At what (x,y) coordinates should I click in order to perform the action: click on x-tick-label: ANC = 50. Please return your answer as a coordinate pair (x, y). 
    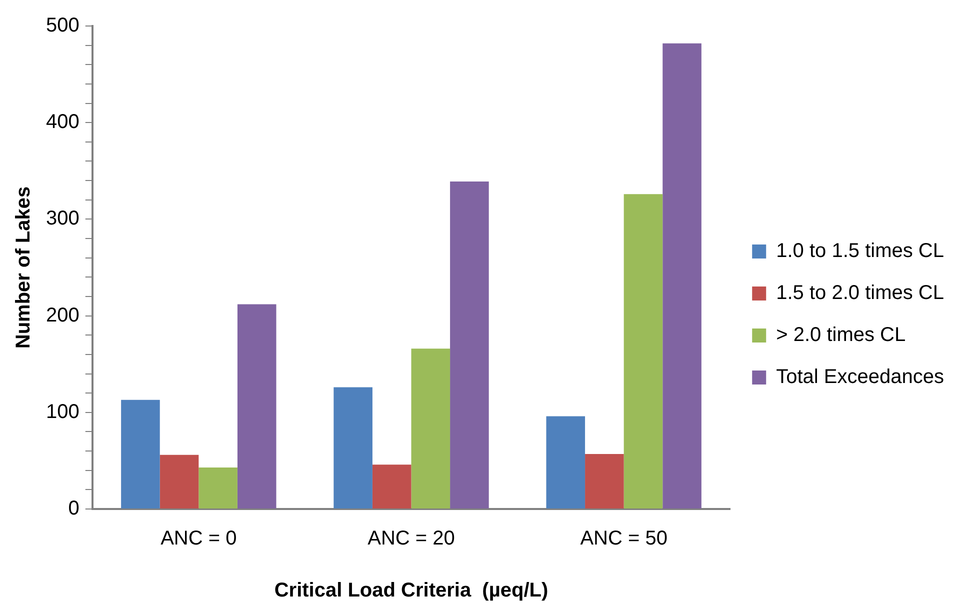
    Looking at the image, I should click on (624, 539).